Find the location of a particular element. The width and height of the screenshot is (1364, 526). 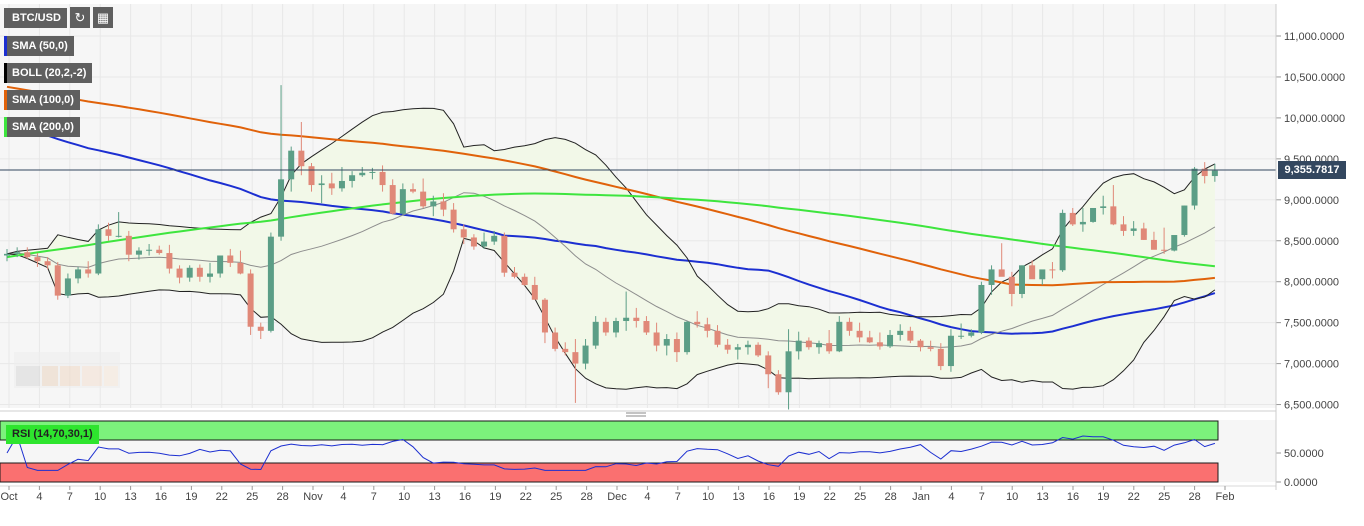

panel-resize-handle is located at coordinates (636, 414).